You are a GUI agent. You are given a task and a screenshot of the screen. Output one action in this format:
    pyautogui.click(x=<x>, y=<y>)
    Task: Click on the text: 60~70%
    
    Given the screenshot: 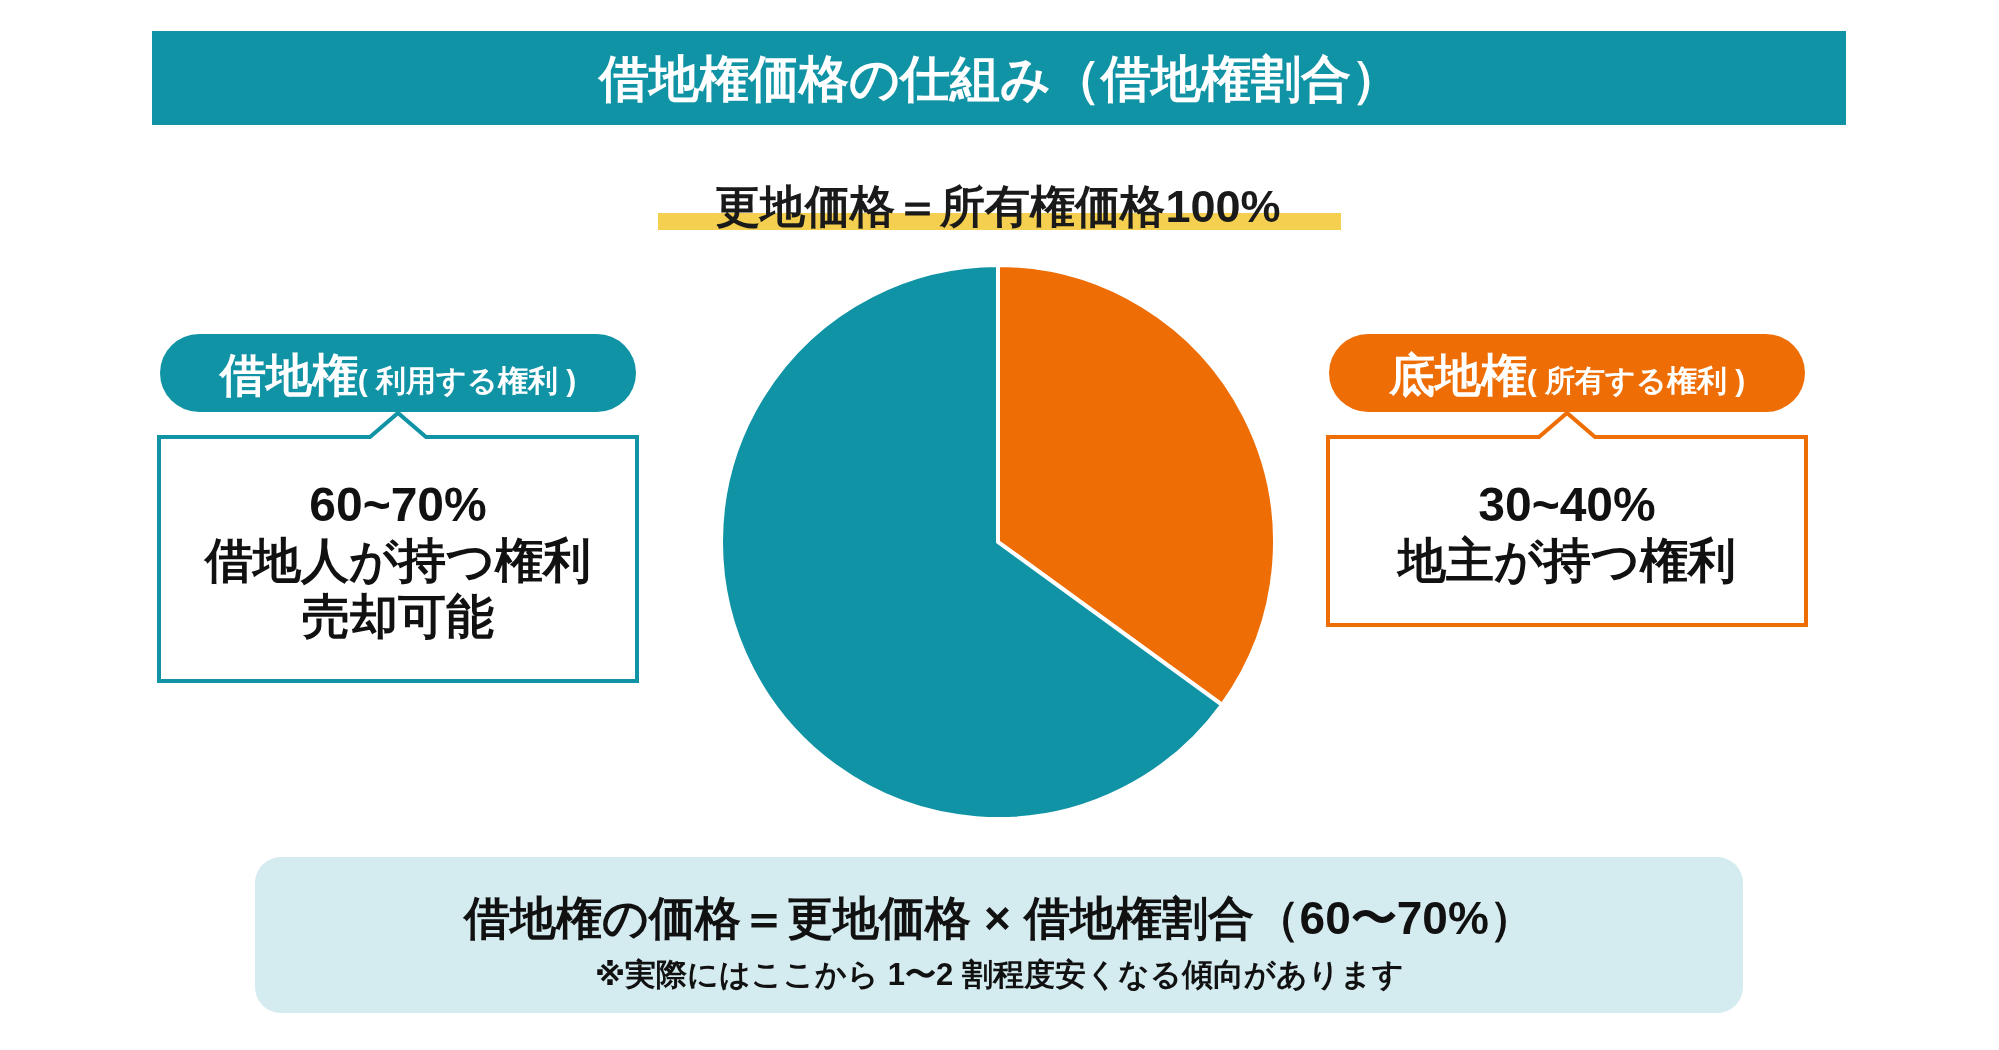 What is the action you would take?
    pyautogui.click(x=398, y=504)
    